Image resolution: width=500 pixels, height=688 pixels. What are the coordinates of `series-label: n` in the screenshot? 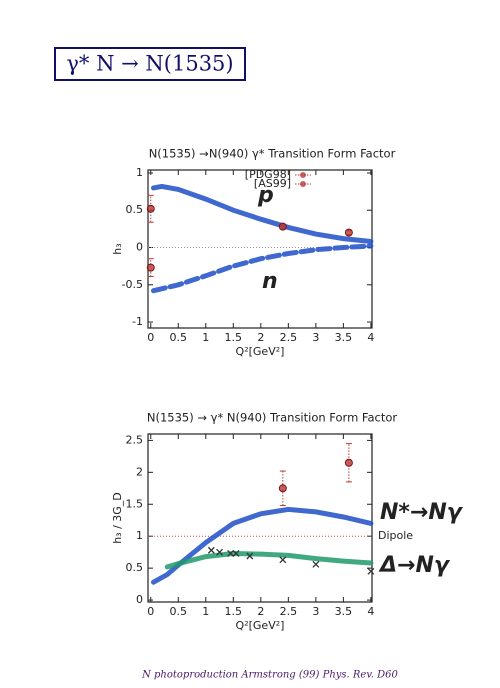 It's located at (270, 281).